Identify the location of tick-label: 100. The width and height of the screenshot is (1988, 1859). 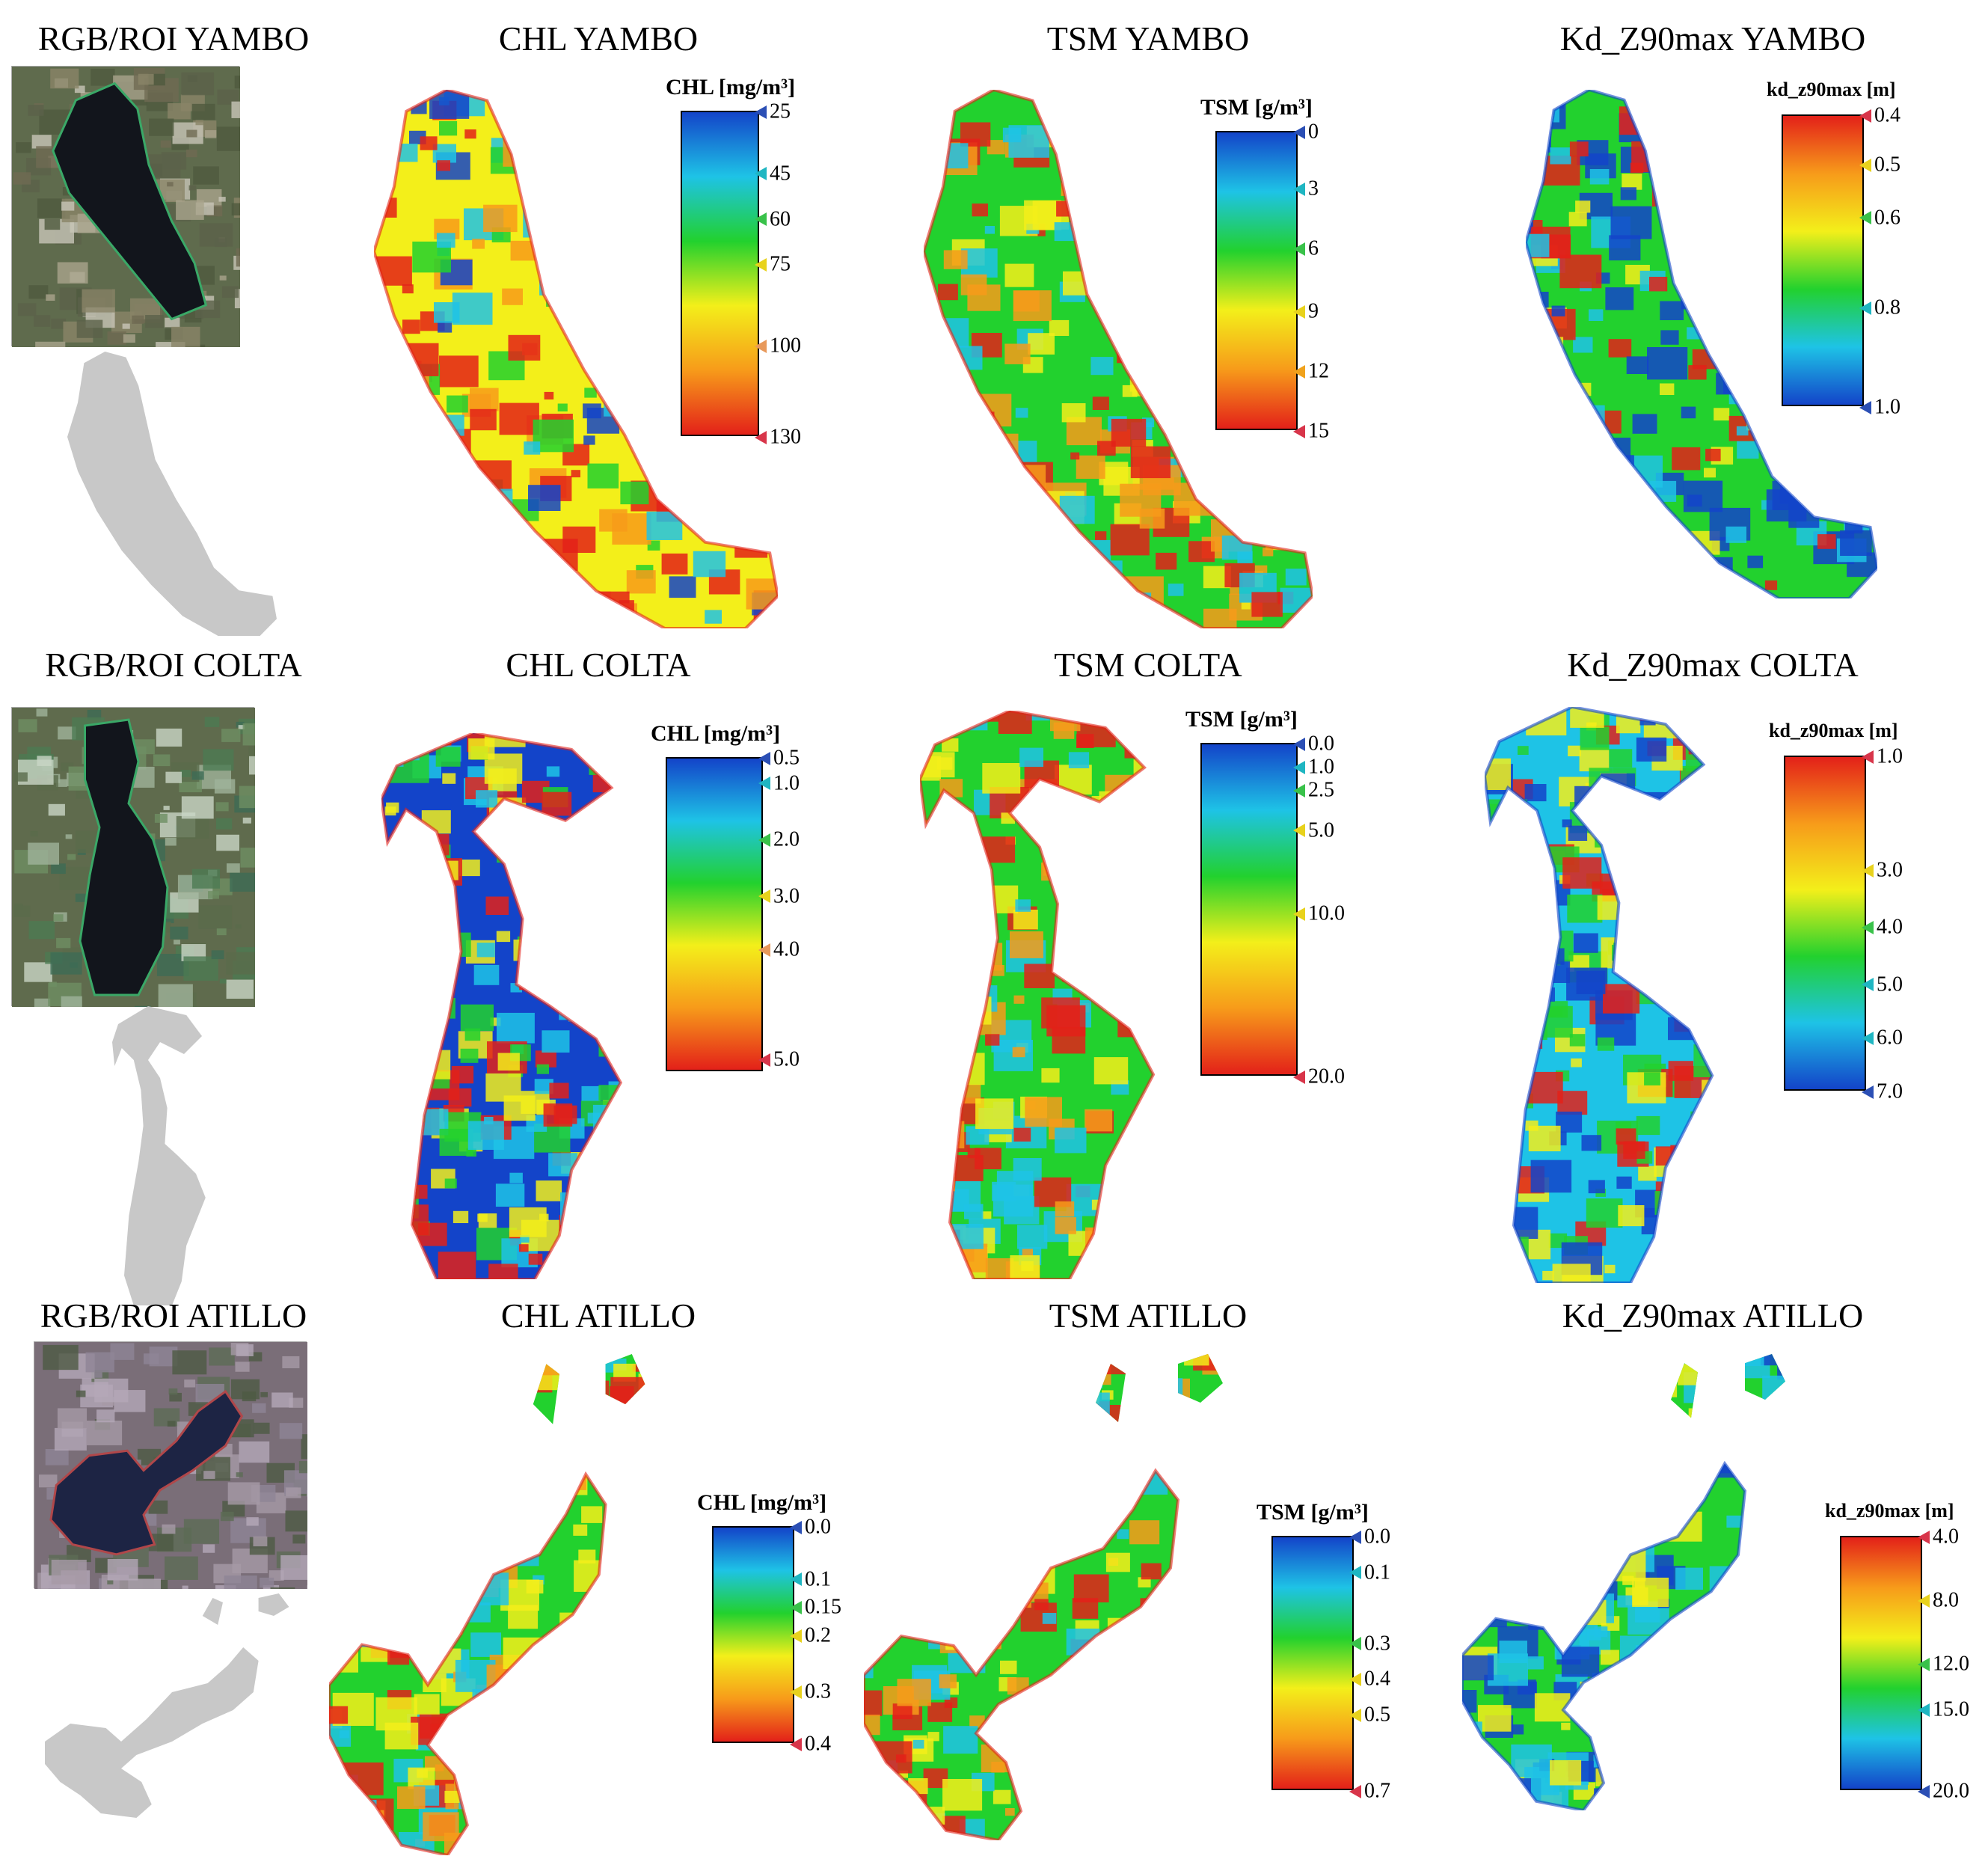
(785, 346).